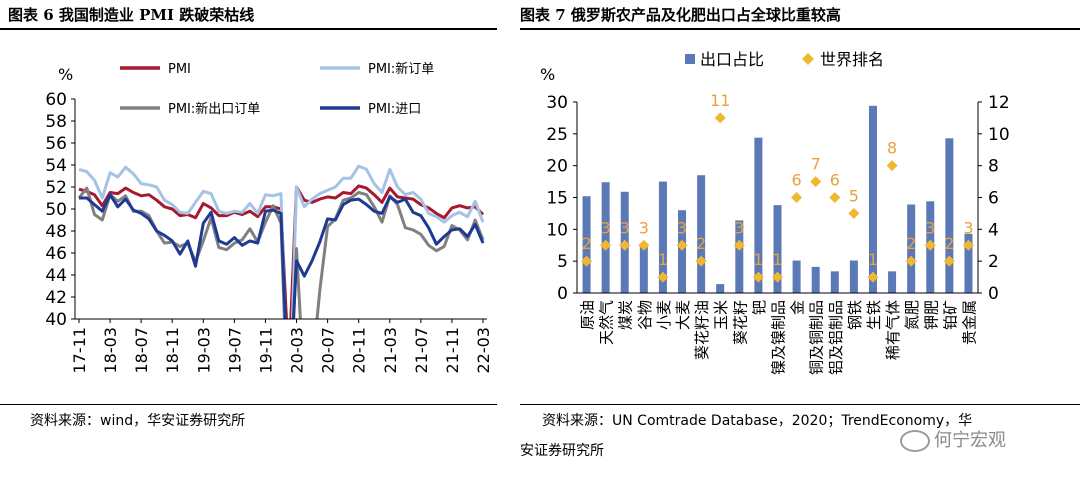  I want to click on category-label: 钾肥, so click(931, 315).